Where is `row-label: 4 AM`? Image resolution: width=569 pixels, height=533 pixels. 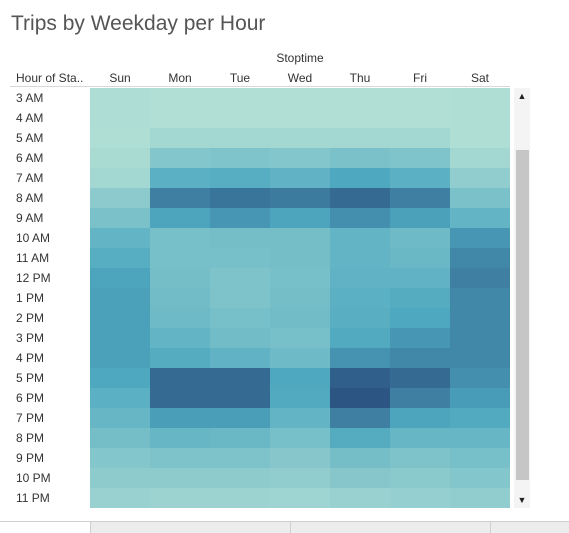 row-label: 4 AM is located at coordinates (30, 118).